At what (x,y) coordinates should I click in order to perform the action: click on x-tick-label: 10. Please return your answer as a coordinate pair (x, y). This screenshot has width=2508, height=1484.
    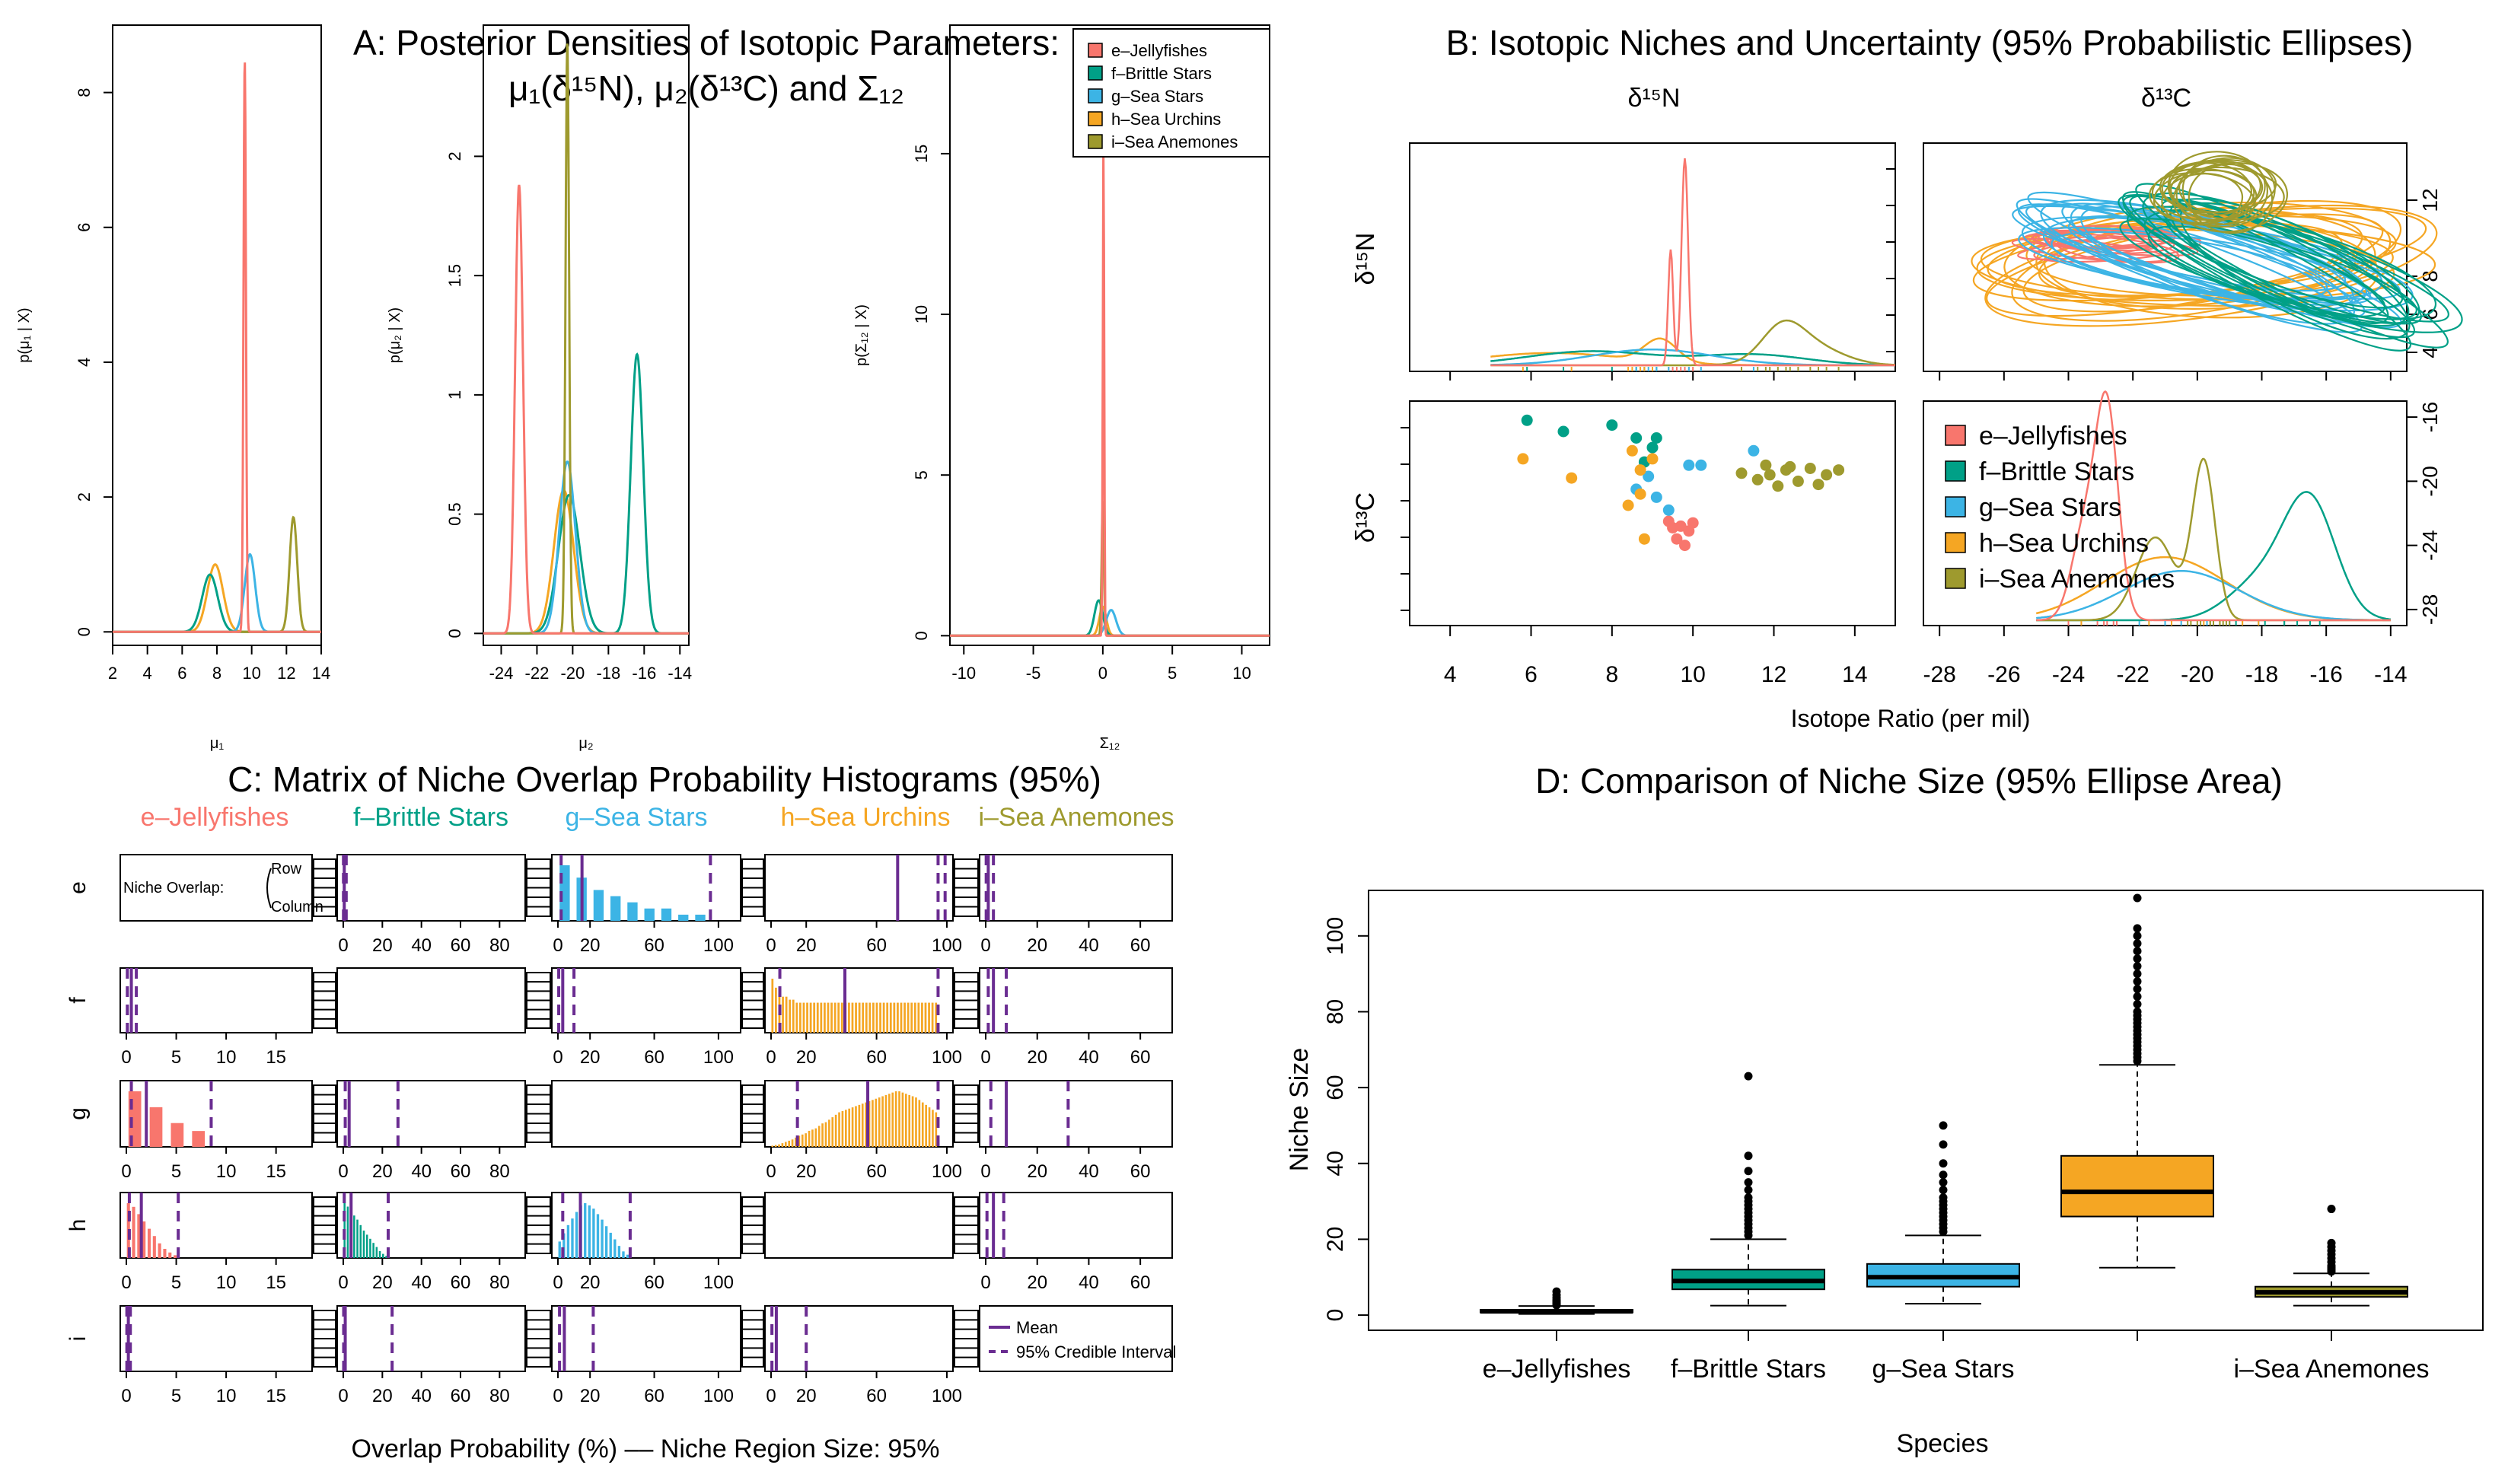
    Looking at the image, I should click on (226, 1282).